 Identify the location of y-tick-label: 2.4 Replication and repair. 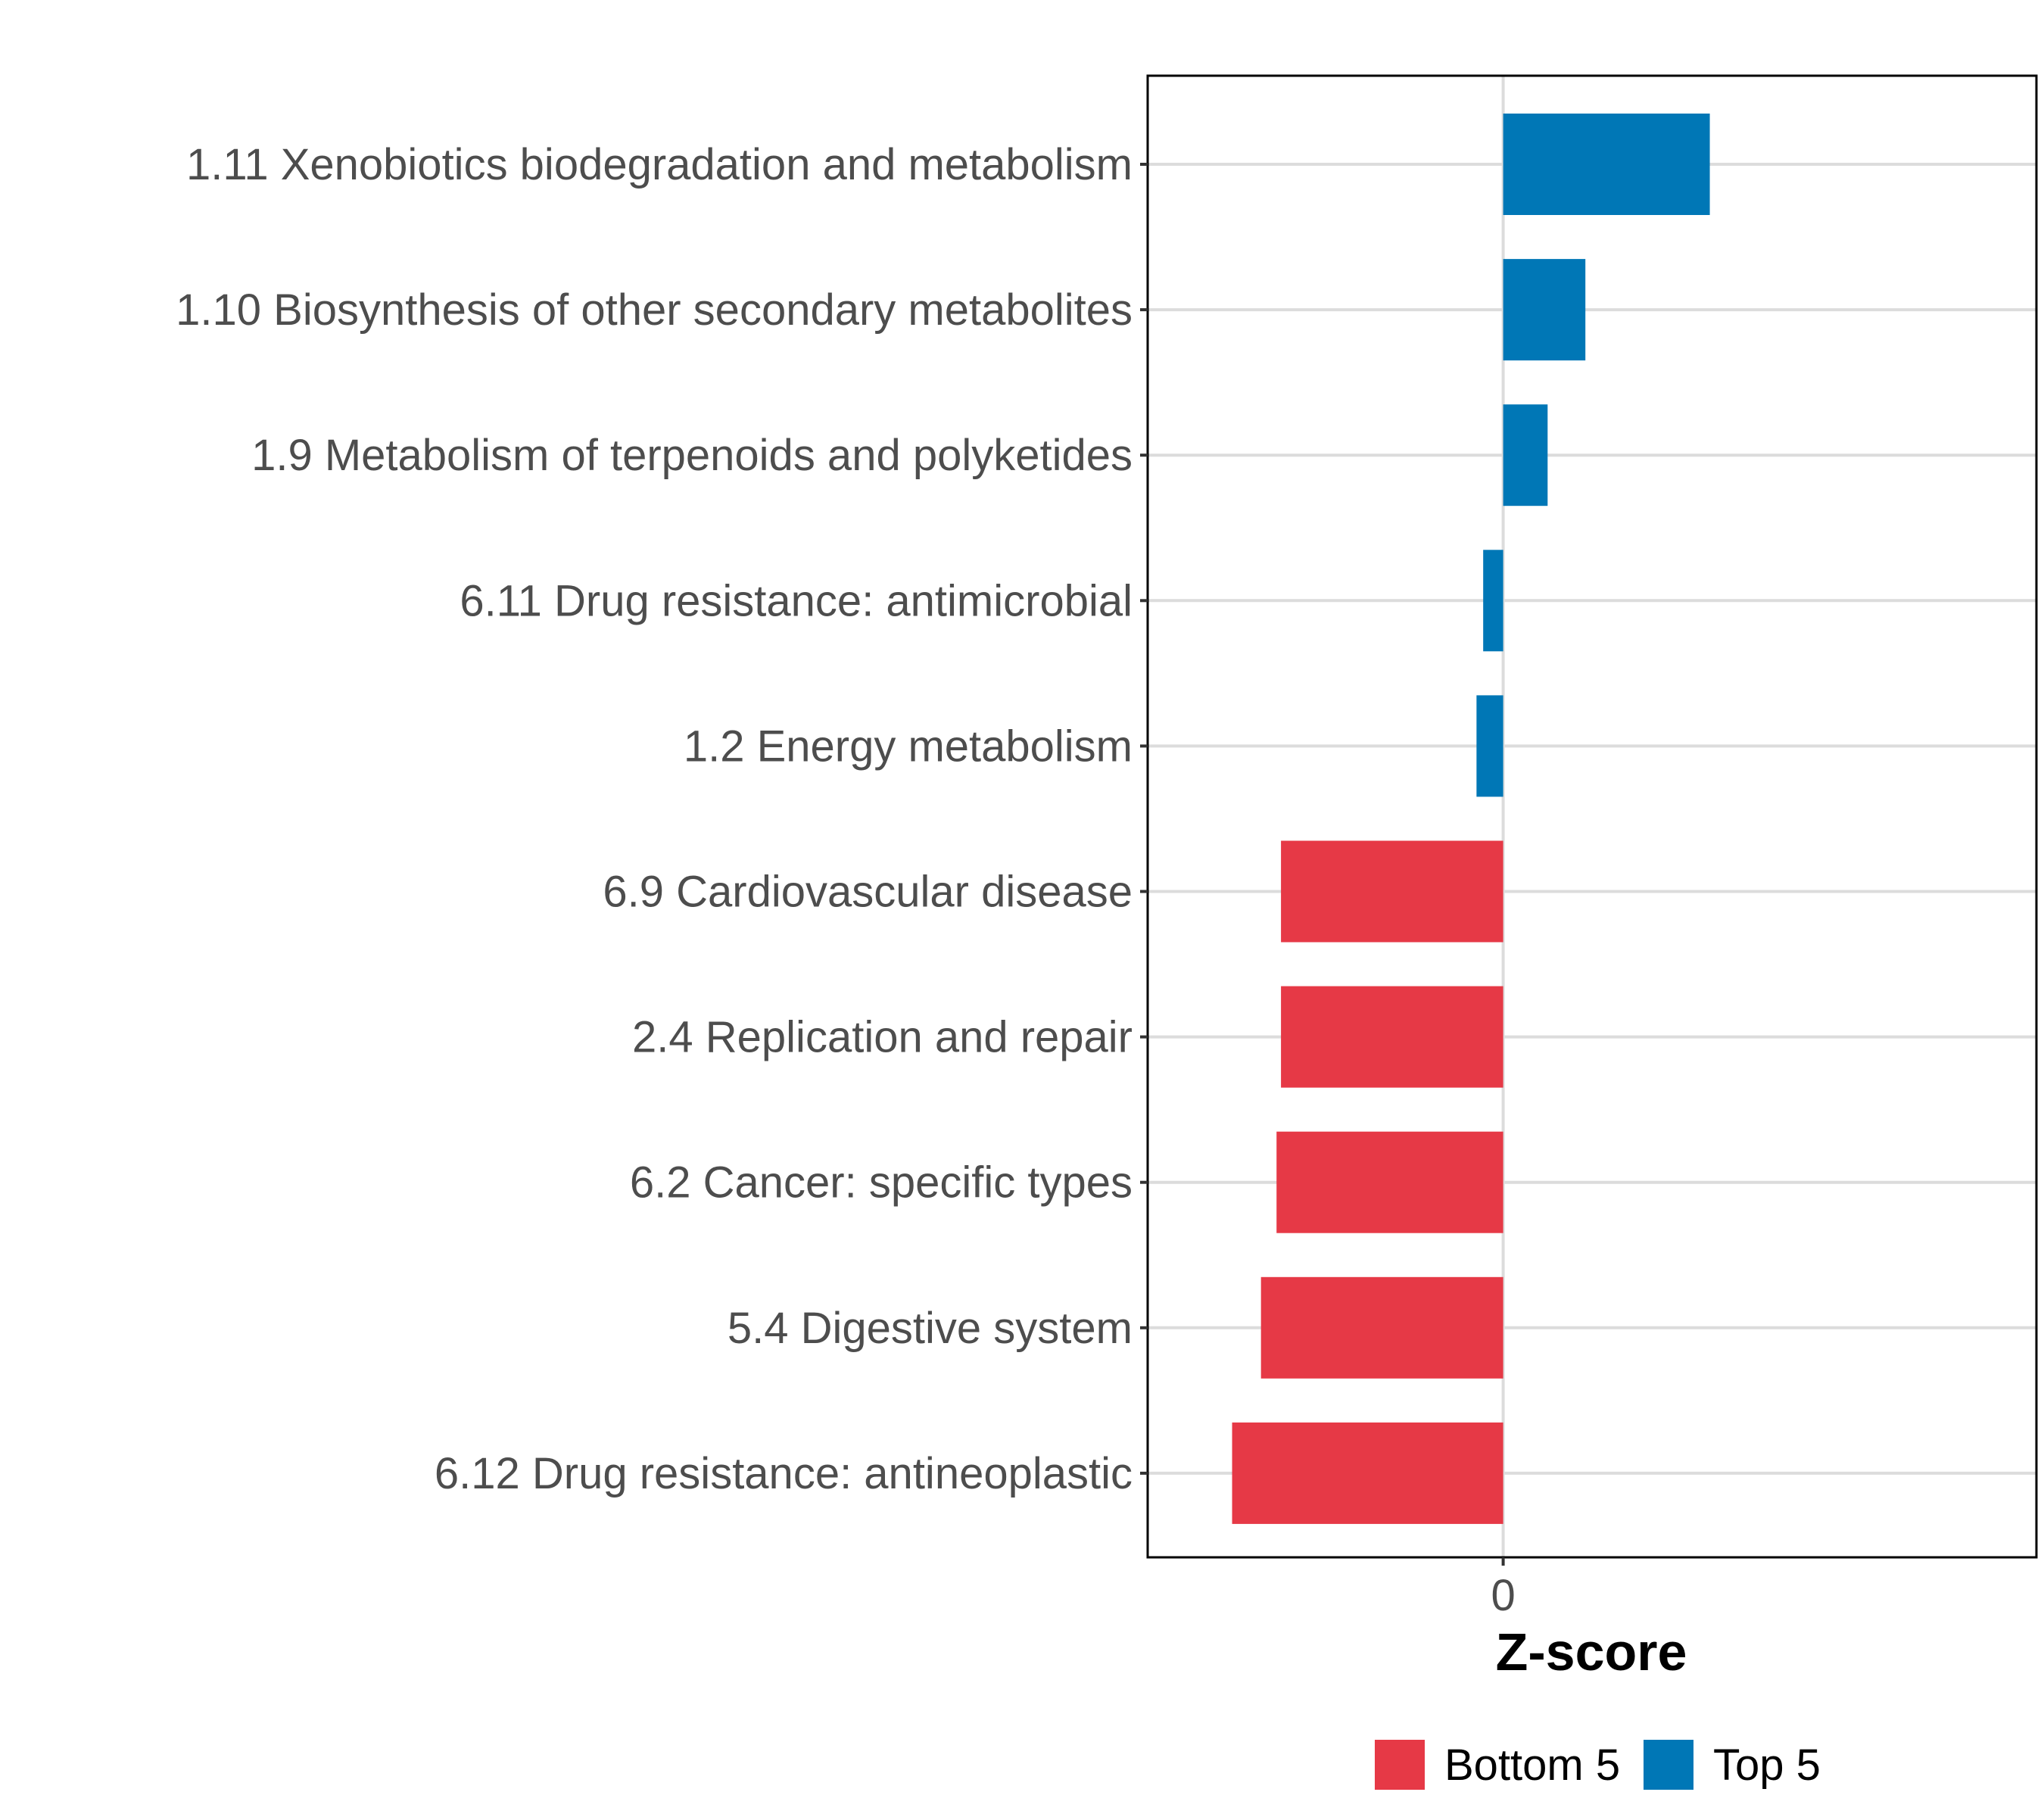
(883, 1037).